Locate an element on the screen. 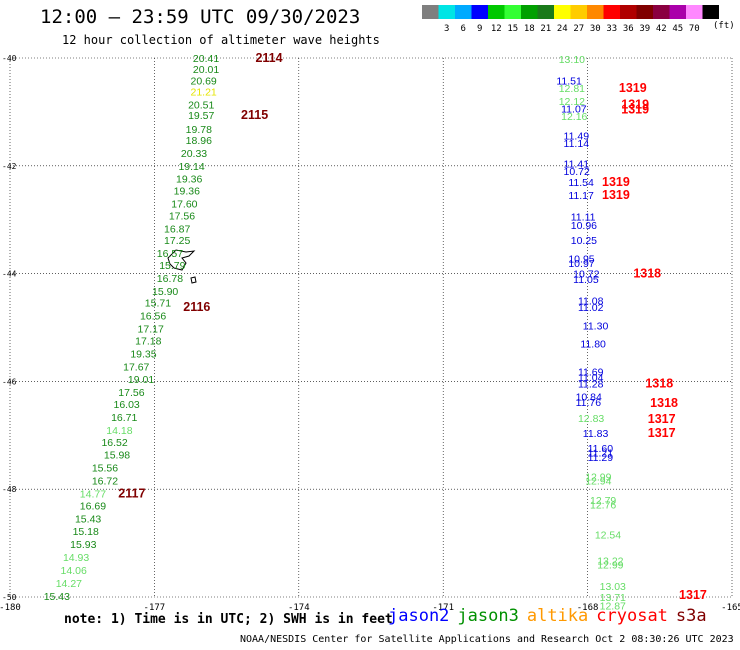 The width and height of the screenshot is (740, 650). x-tick-label: -165 is located at coordinates (730, 606).